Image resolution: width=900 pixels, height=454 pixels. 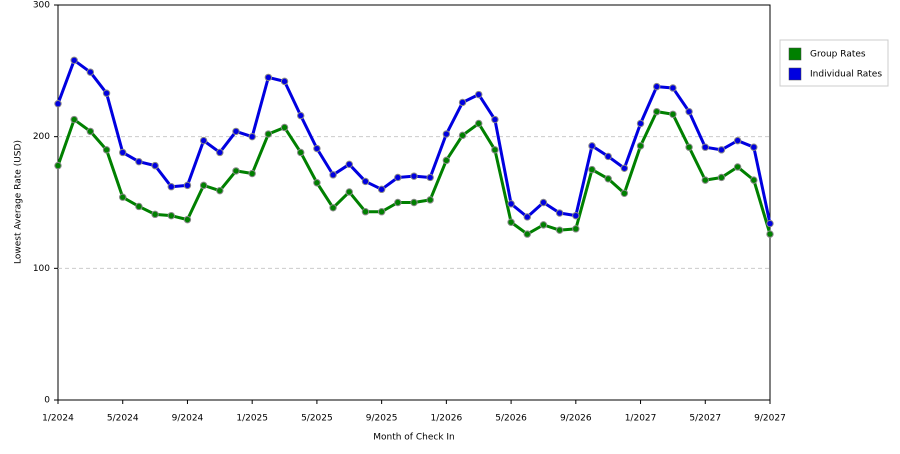 I want to click on x-tick-label: 9/2027, so click(x=770, y=419).